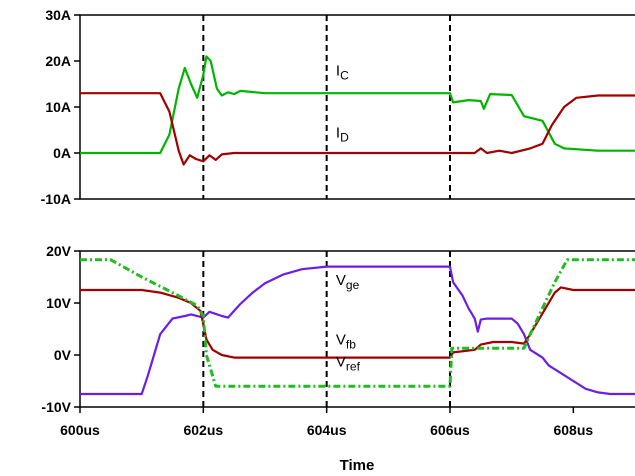  What do you see at coordinates (80, 430) in the screenshot?
I see `x-tick-label: 600us` at bounding box center [80, 430].